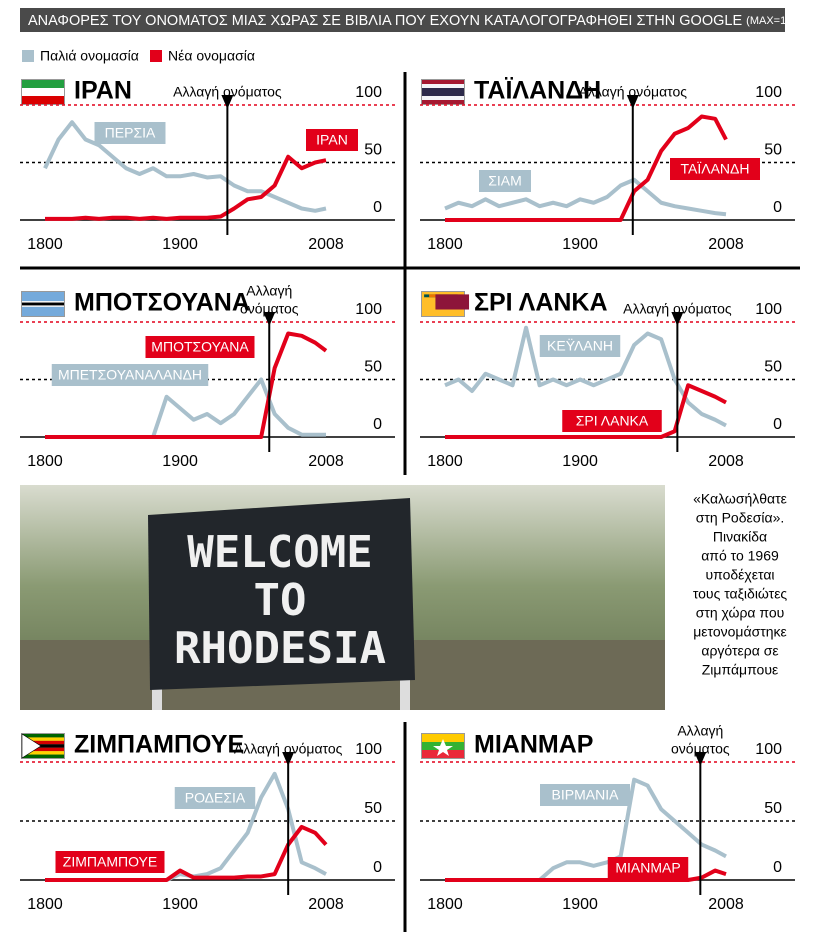  I want to click on chart-title: ΙΡΑΝ, so click(103, 91).